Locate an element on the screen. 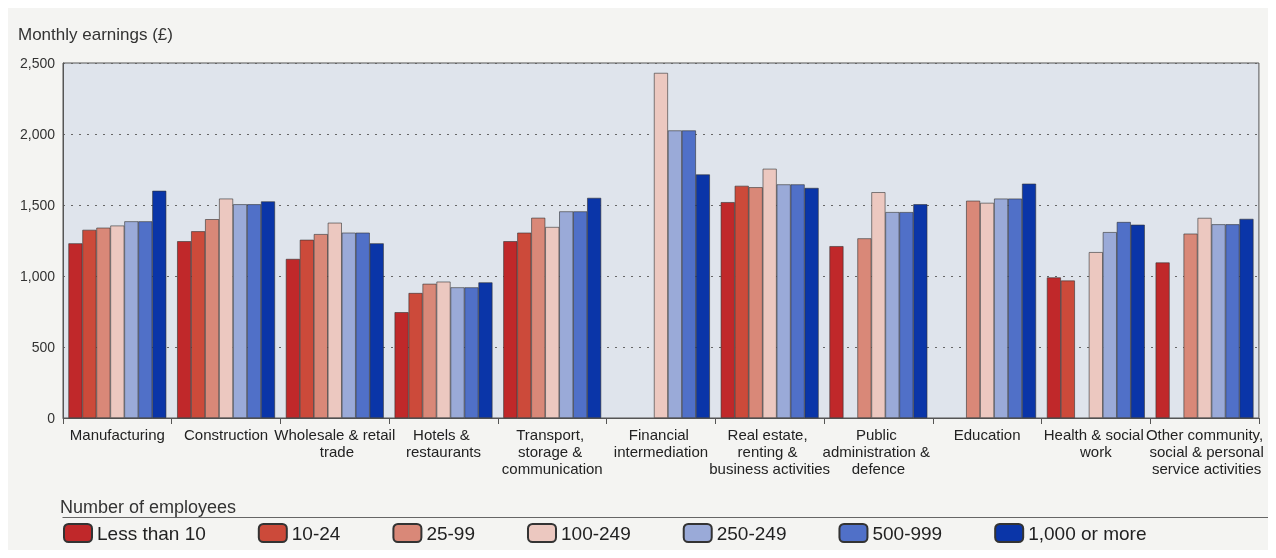  legend-label: 10-24 is located at coordinates (316, 533).